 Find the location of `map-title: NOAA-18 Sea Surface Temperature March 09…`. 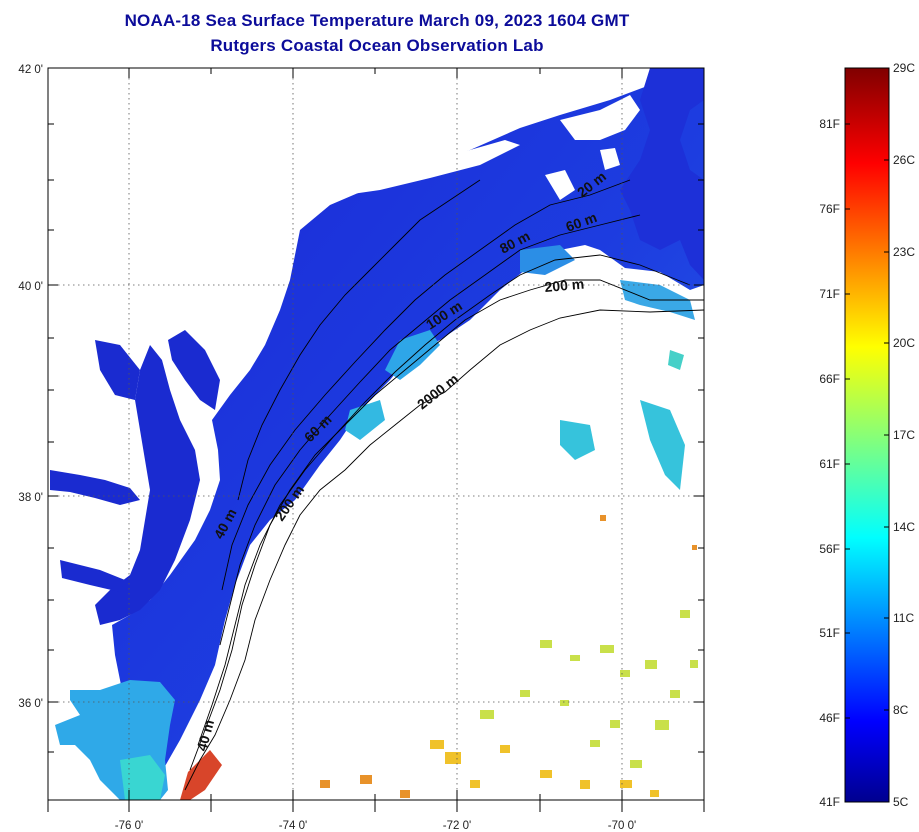

map-title: NOAA-18 Sea Surface Temperature March 09… is located at coordinates (377, 20).